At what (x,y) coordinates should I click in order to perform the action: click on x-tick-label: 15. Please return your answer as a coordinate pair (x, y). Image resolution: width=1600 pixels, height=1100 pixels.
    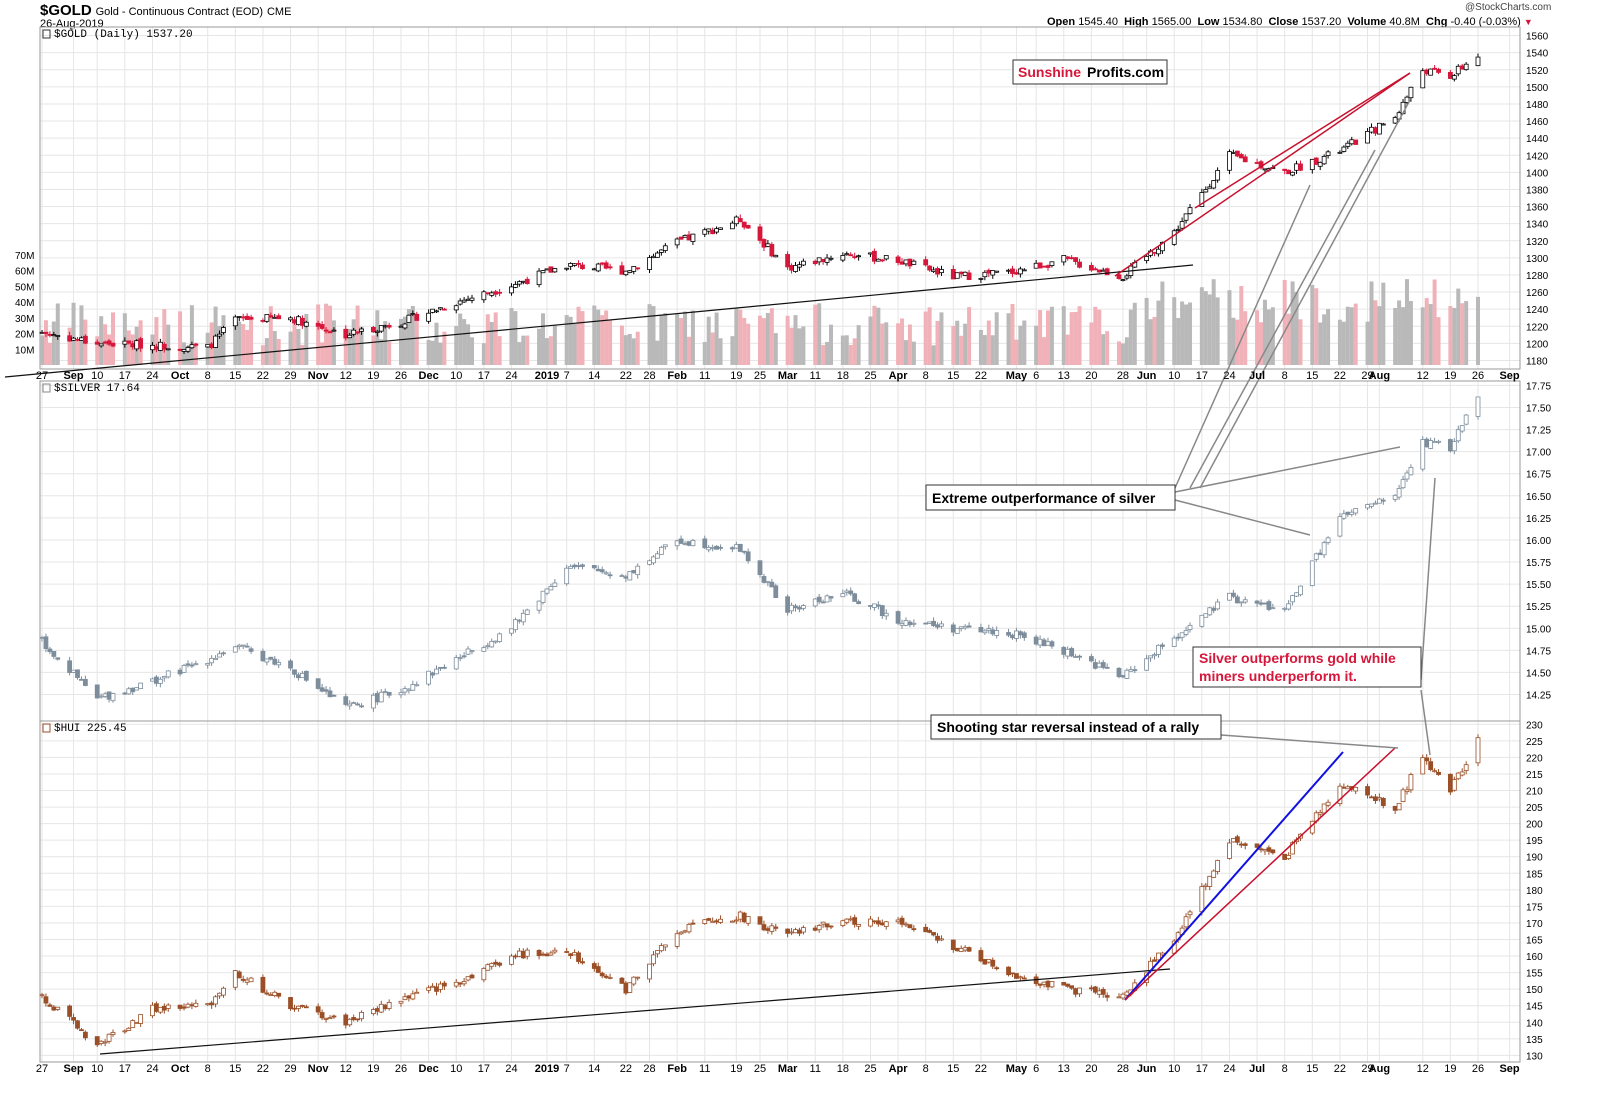
    Looking at the image, I should click on (1312, 1069).